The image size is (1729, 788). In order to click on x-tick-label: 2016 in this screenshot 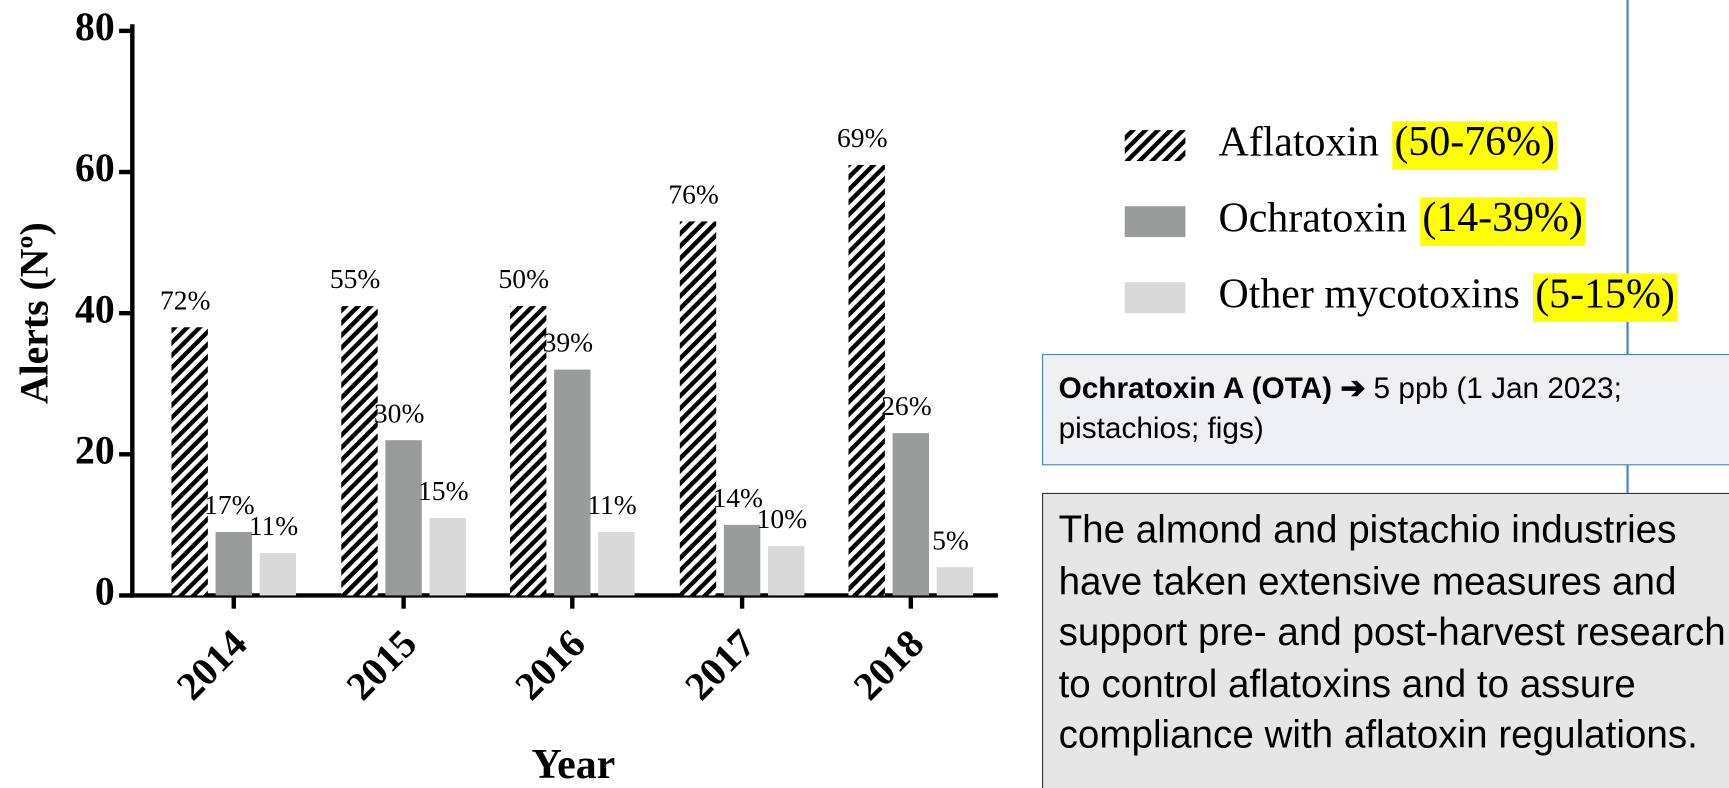, I will do `click(550, 664)`.